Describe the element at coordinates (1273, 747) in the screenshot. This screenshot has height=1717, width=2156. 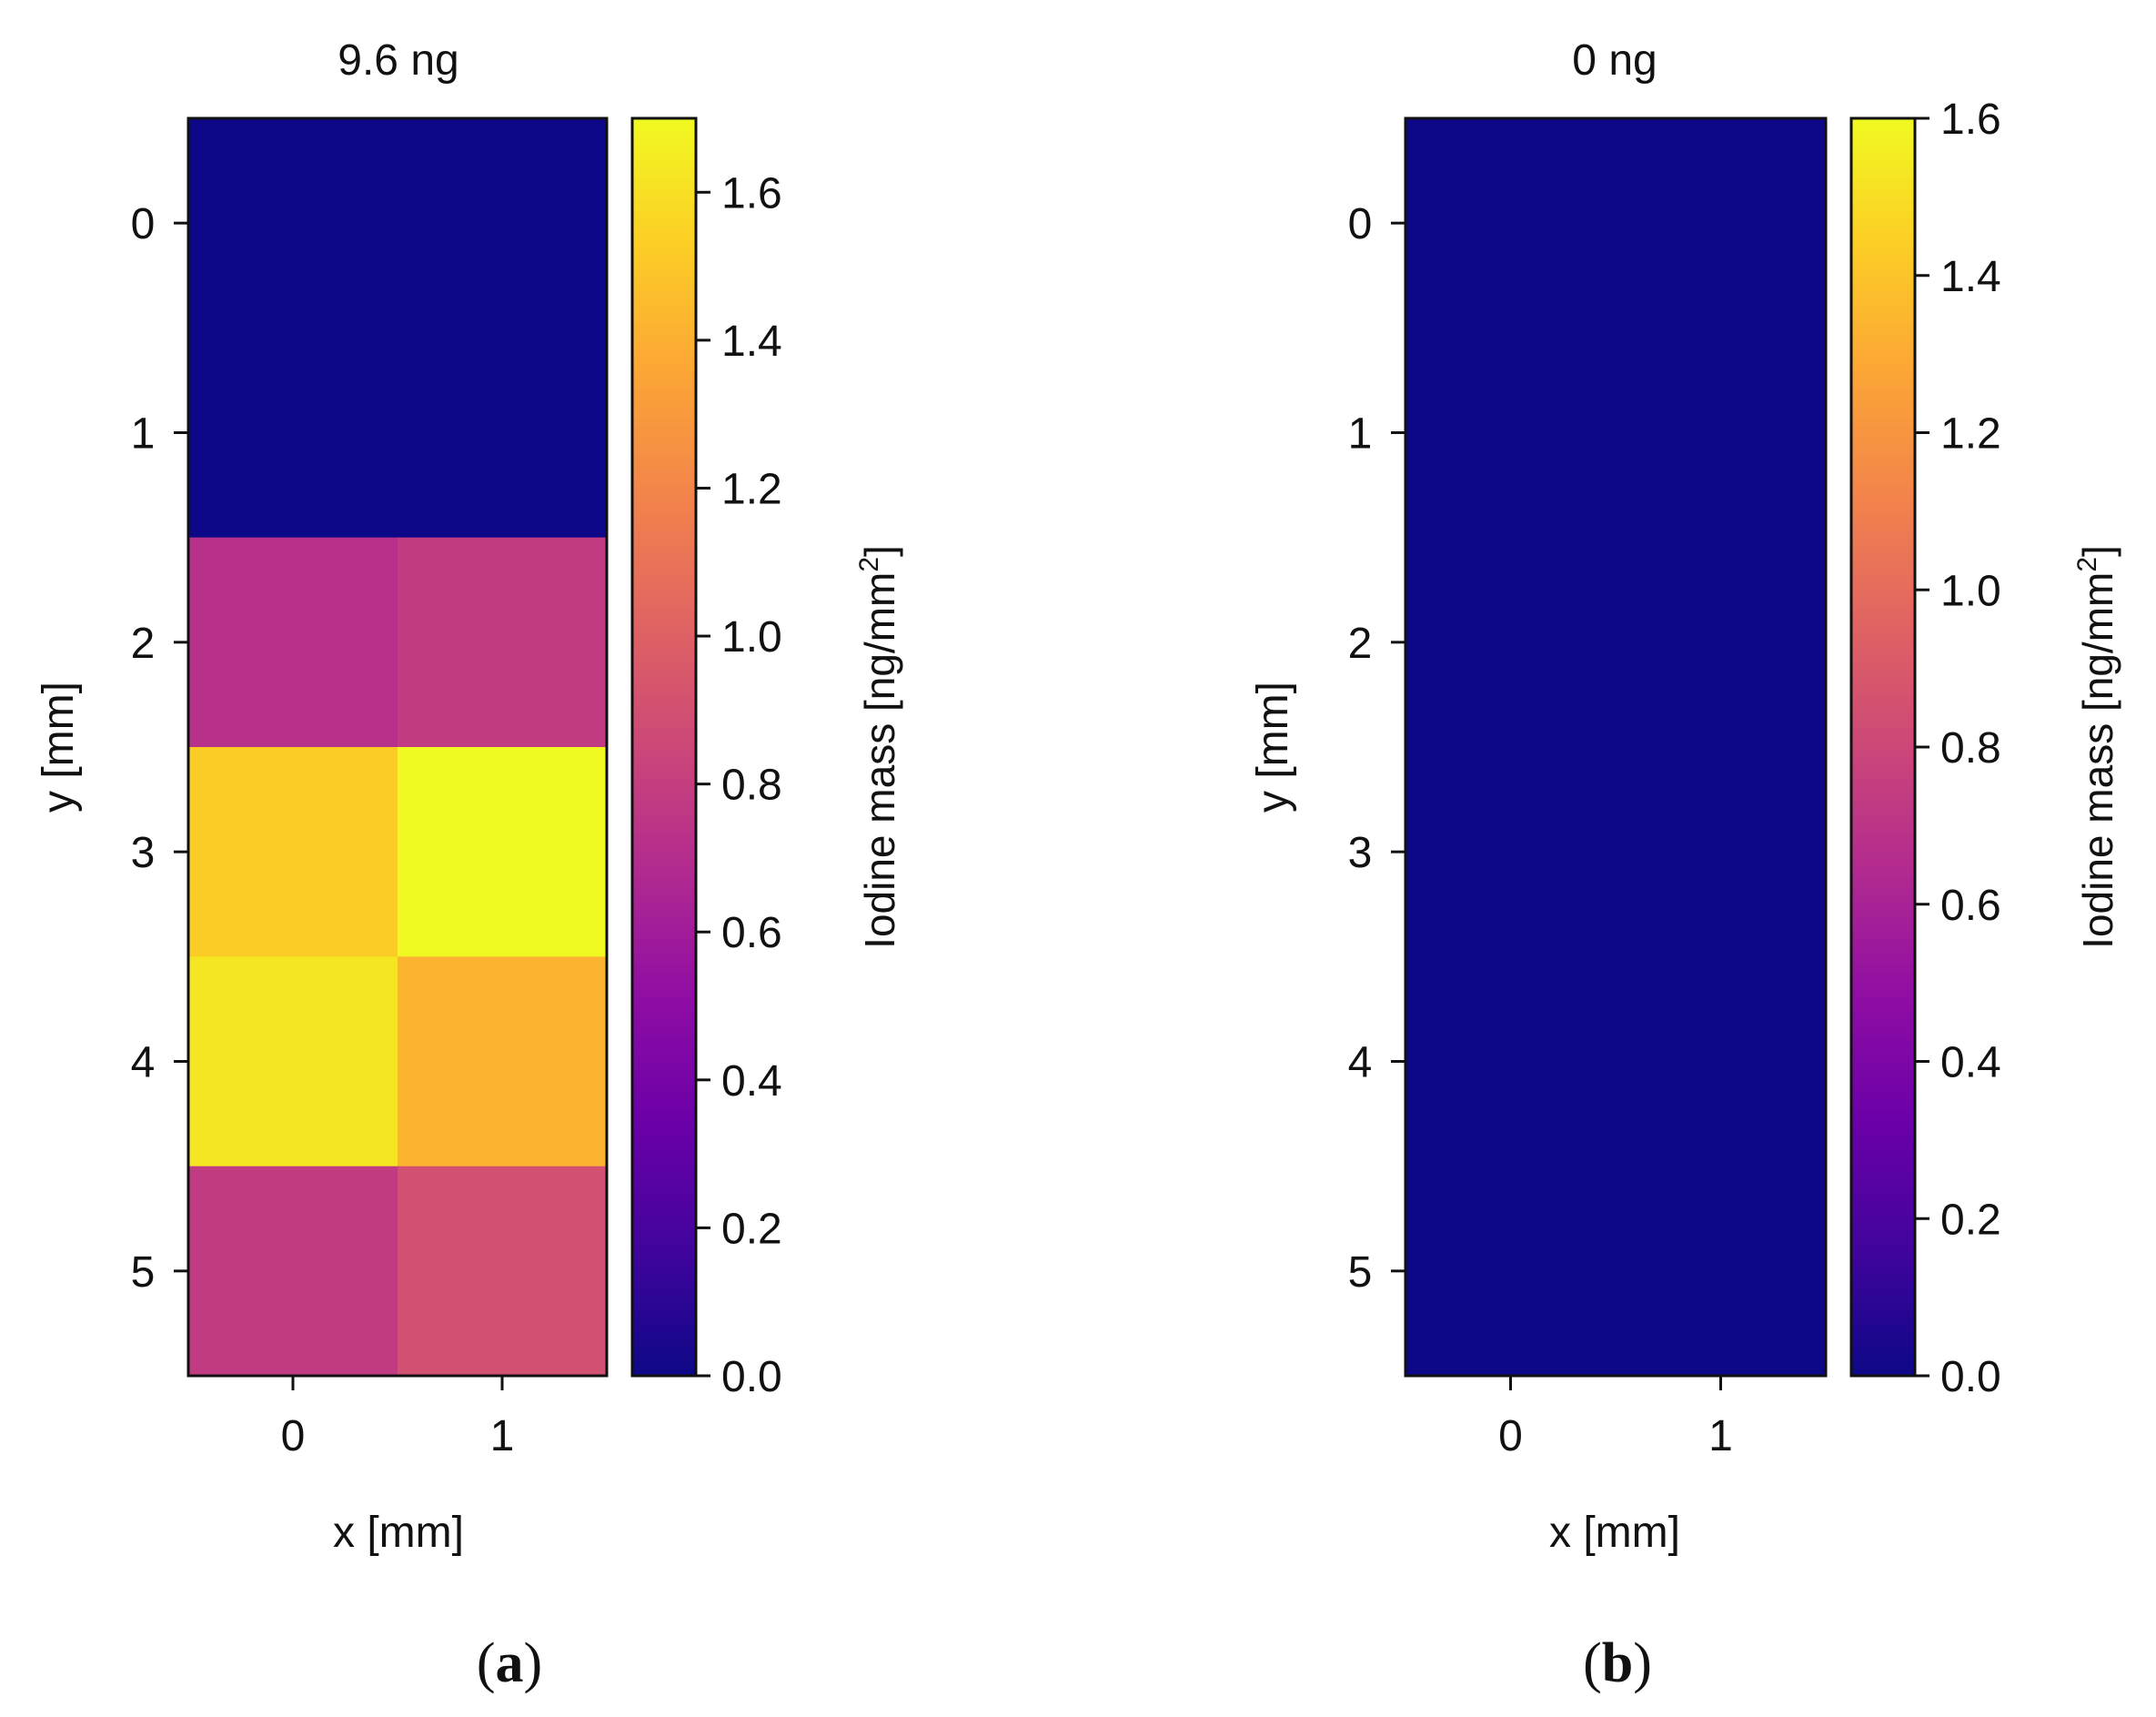
I see `panel-b-y-axis-label: y [mm]` at that location.